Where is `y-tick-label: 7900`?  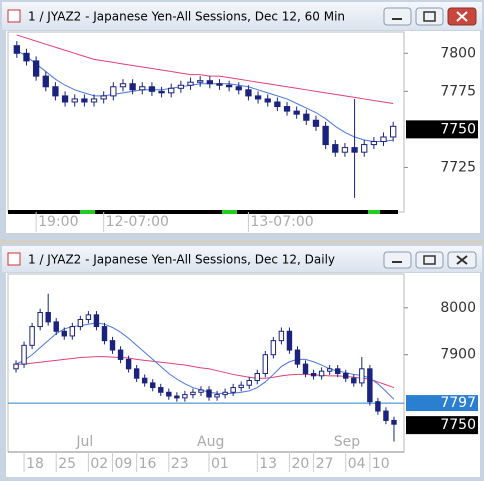
y-tick-label: 7900 is located at coordinates (458, 355).